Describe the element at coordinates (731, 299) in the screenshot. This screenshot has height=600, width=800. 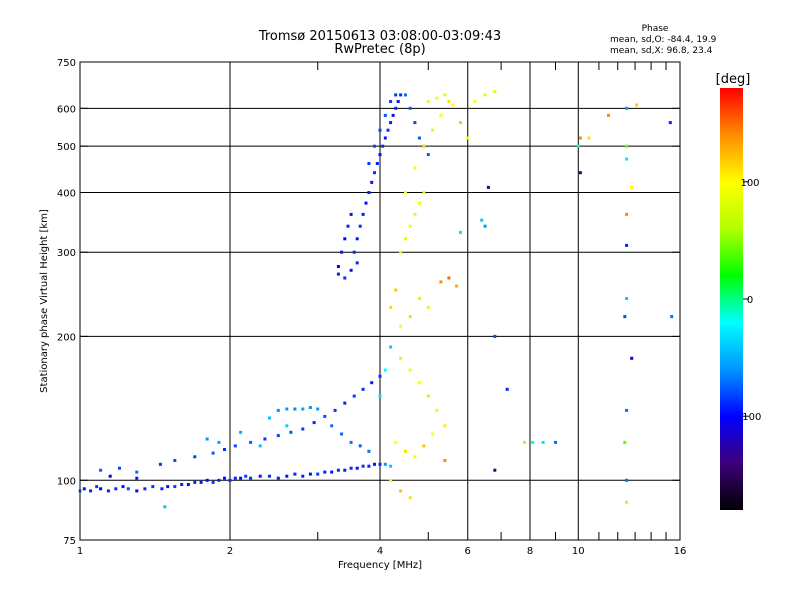
I see `colorbar` at that location.